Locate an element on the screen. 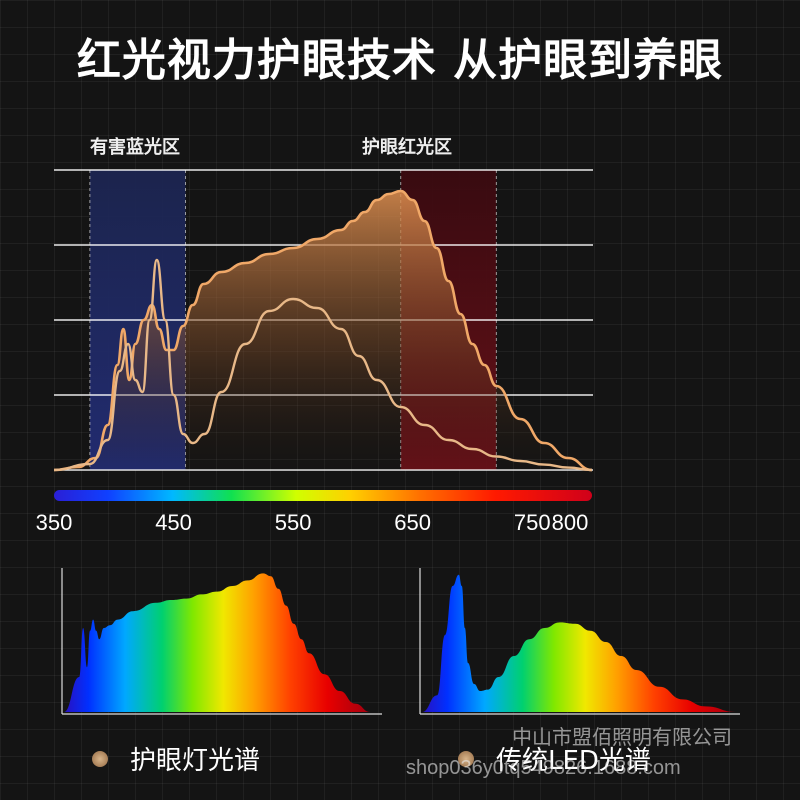  blue-zone-label: 有害蓝光区 is located at coordinates (135, 147).